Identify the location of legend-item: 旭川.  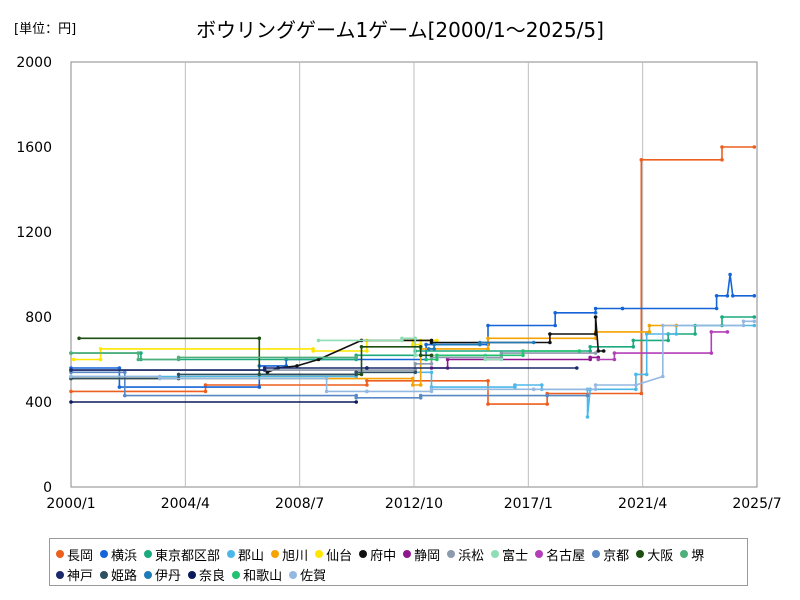
(289, 554).